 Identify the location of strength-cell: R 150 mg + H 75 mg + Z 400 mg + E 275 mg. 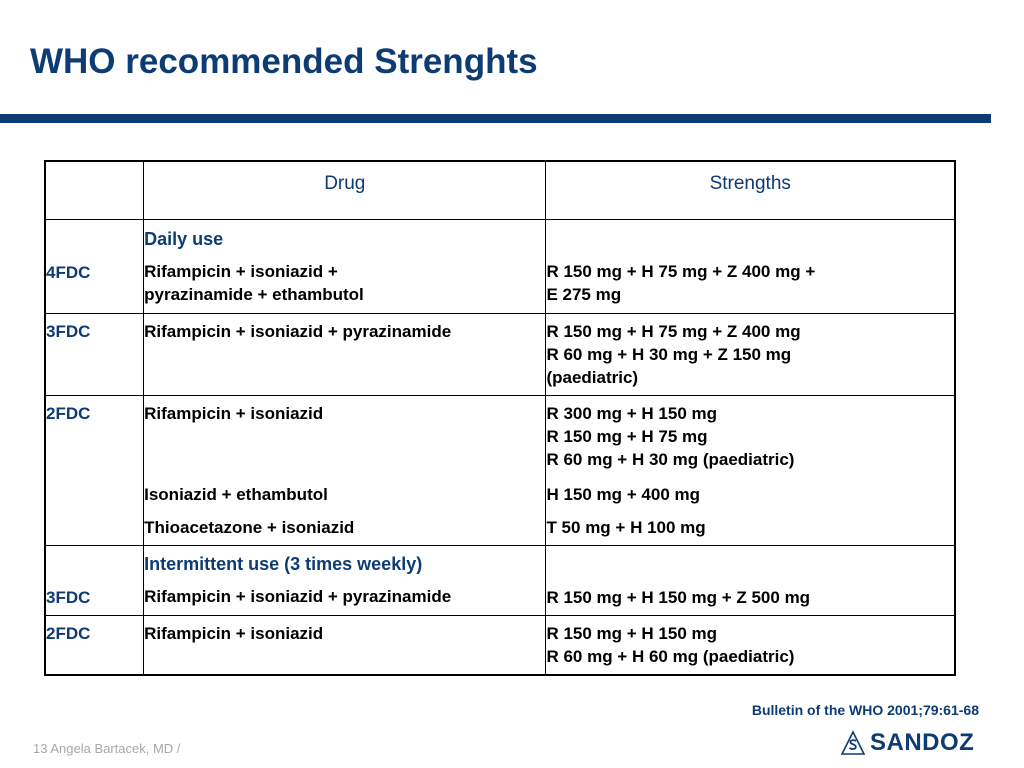
(750, 266).